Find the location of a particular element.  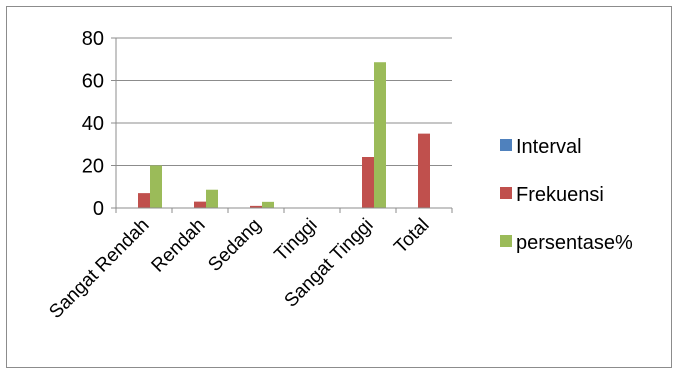

legend-label-frekuensi: Frekuensi is located at coordinates (560, 195).